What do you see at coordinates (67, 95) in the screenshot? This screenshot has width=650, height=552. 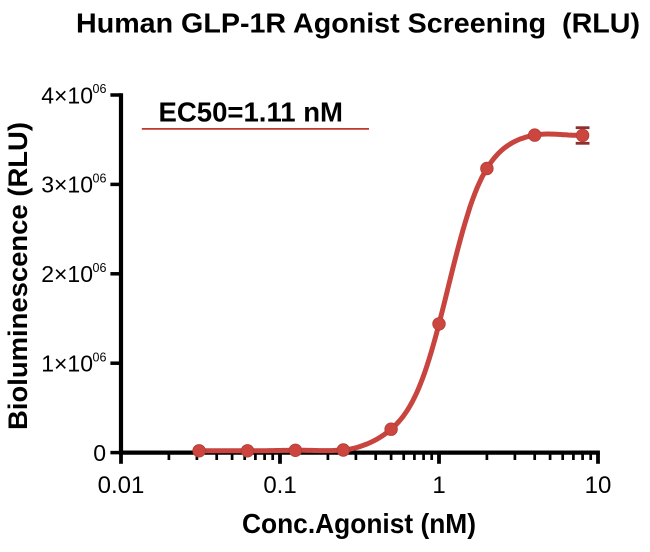 I see `svg-text: 4×10` at bounding box center [67, 95].